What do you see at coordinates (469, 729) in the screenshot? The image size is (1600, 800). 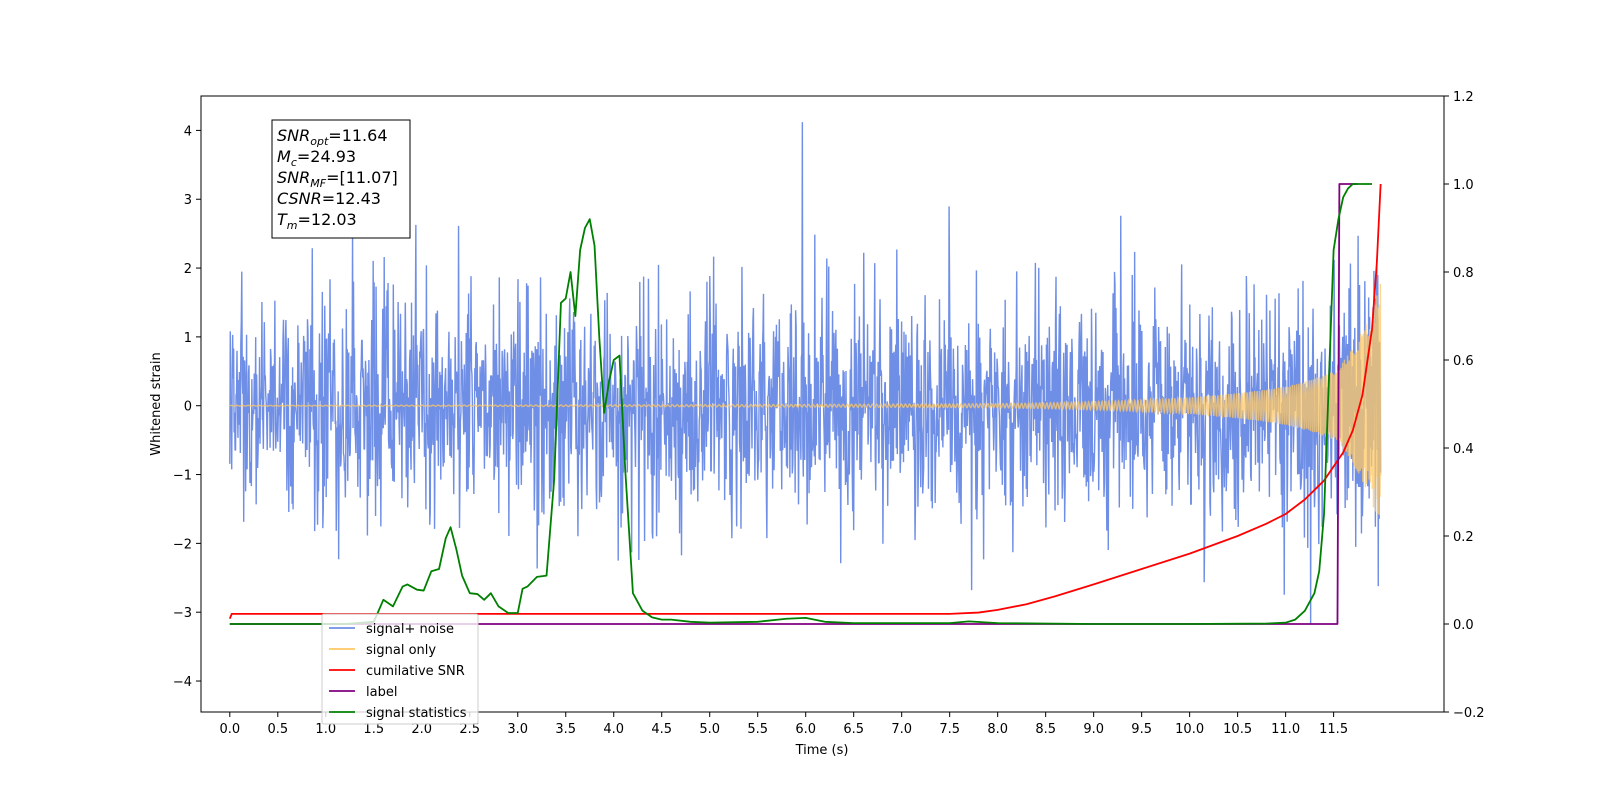 I see `x-tick-label: 2.5` at bounding box center [469, 729].